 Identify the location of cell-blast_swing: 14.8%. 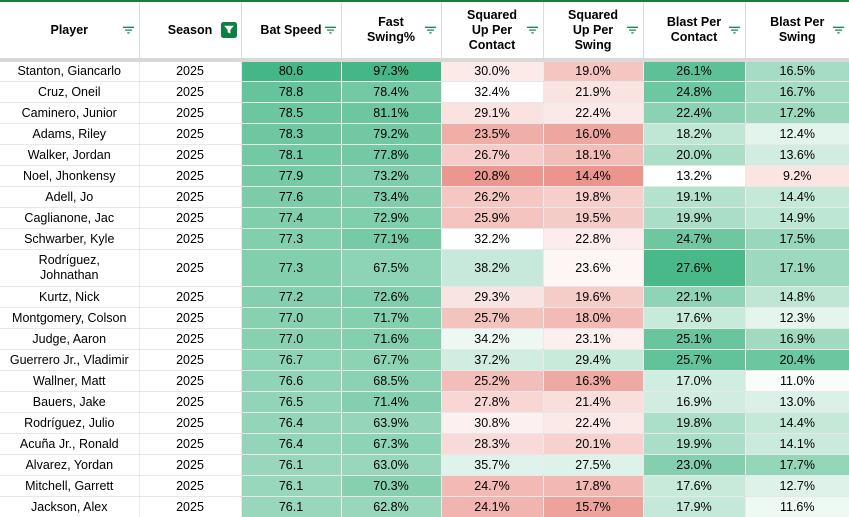
(797, 297).